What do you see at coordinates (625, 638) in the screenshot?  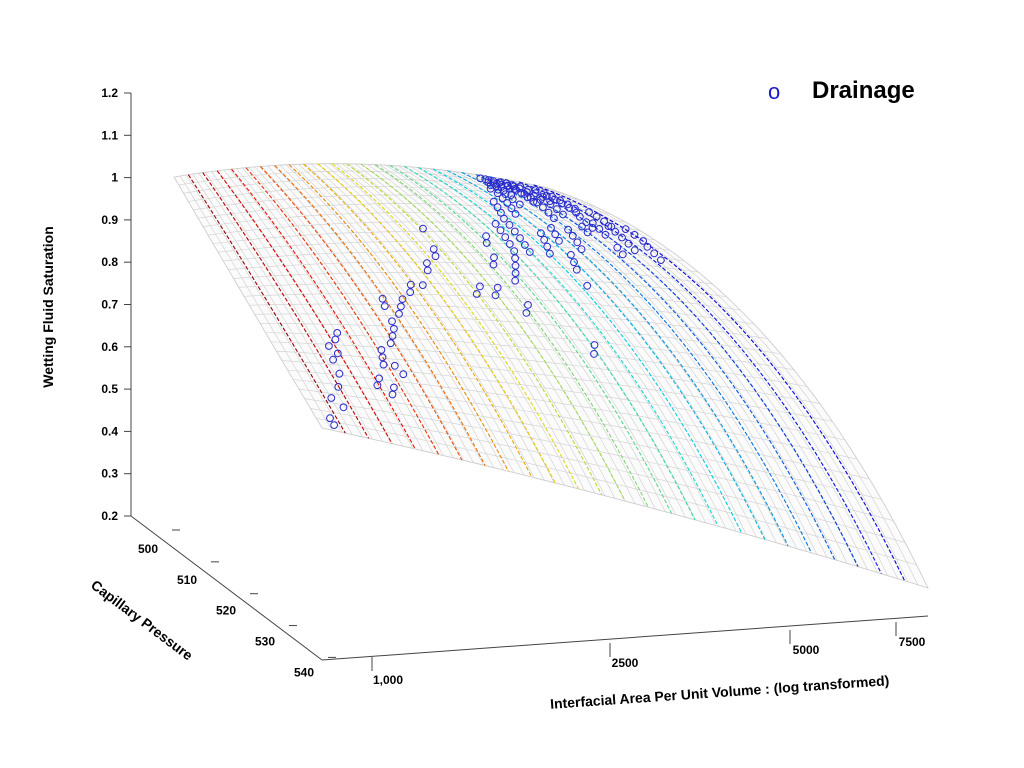 I see `x-axis-line` at bounding box center [625, 638].